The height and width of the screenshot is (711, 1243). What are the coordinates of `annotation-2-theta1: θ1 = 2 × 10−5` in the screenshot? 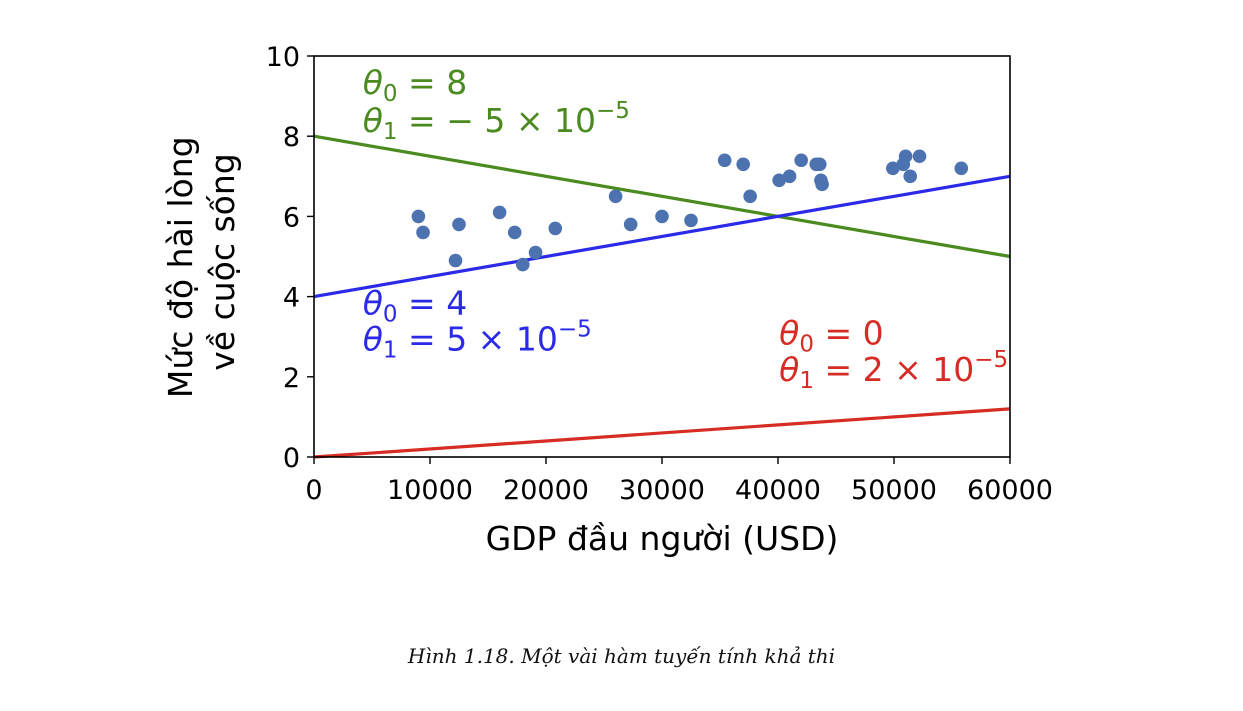 It's located at (893, 370).